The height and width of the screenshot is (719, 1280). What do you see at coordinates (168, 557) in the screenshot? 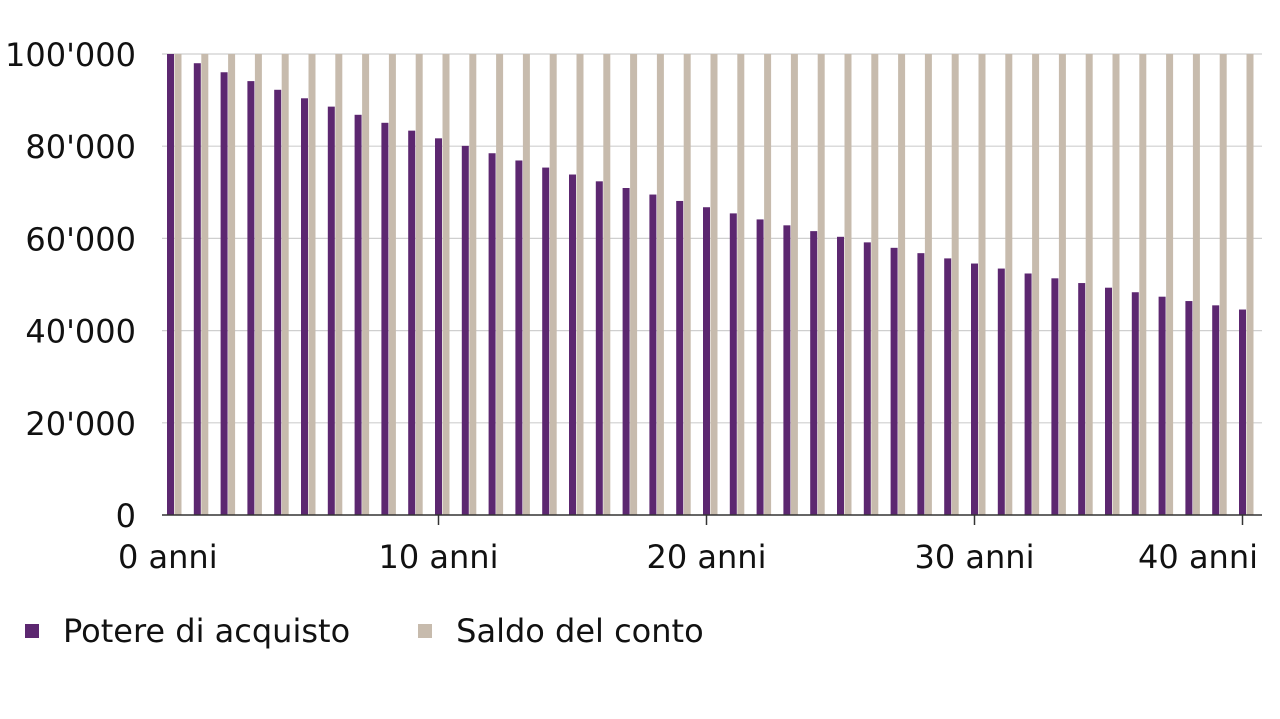
I see `x-tick-label: 0 anni` at bounding box center [168, 557].